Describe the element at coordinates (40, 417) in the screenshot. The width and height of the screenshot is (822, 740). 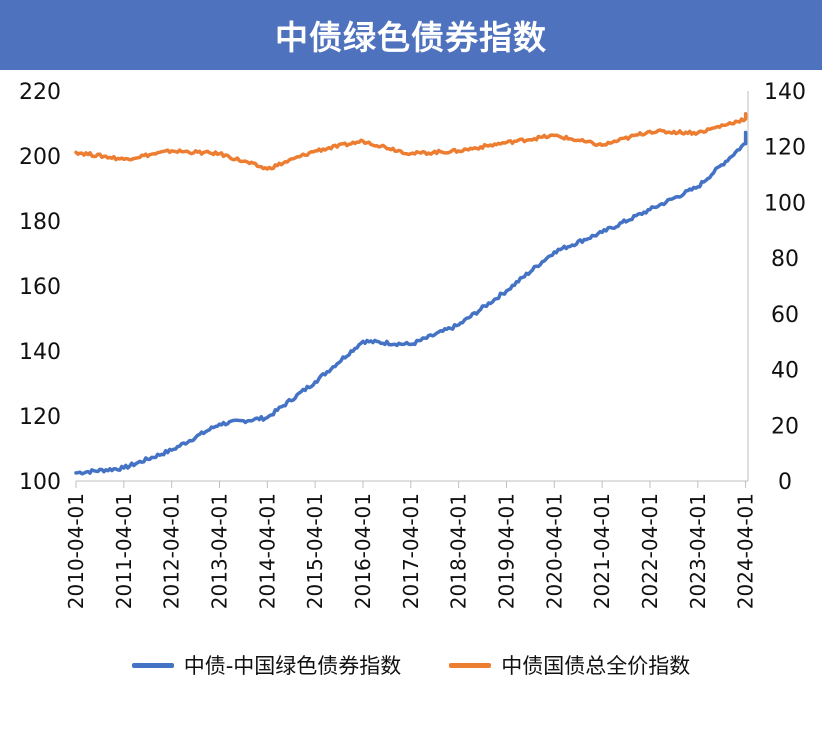
I see `left-y-tick-label: 120` at that location.